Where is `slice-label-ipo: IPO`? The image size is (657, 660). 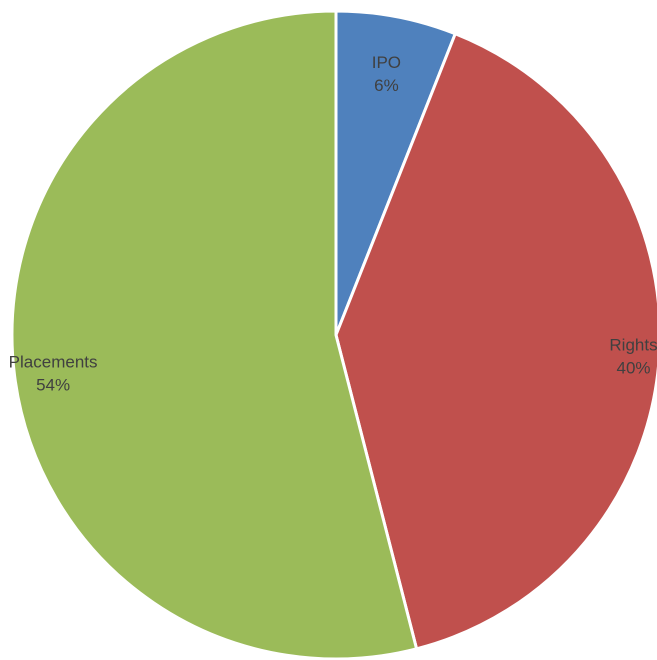 slice-label-ipo: IPO is located at coordinates (386, 62).